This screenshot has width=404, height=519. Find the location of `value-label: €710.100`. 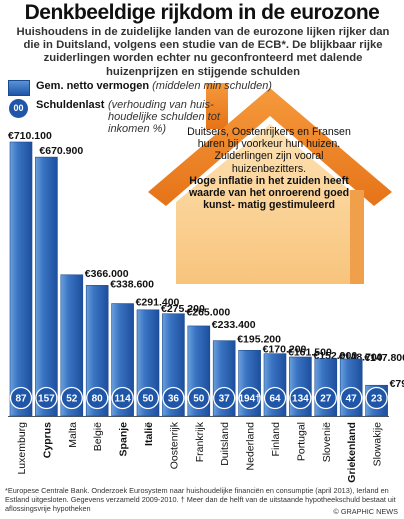

value-label: €710.100 is located at coordinates (30, 136).